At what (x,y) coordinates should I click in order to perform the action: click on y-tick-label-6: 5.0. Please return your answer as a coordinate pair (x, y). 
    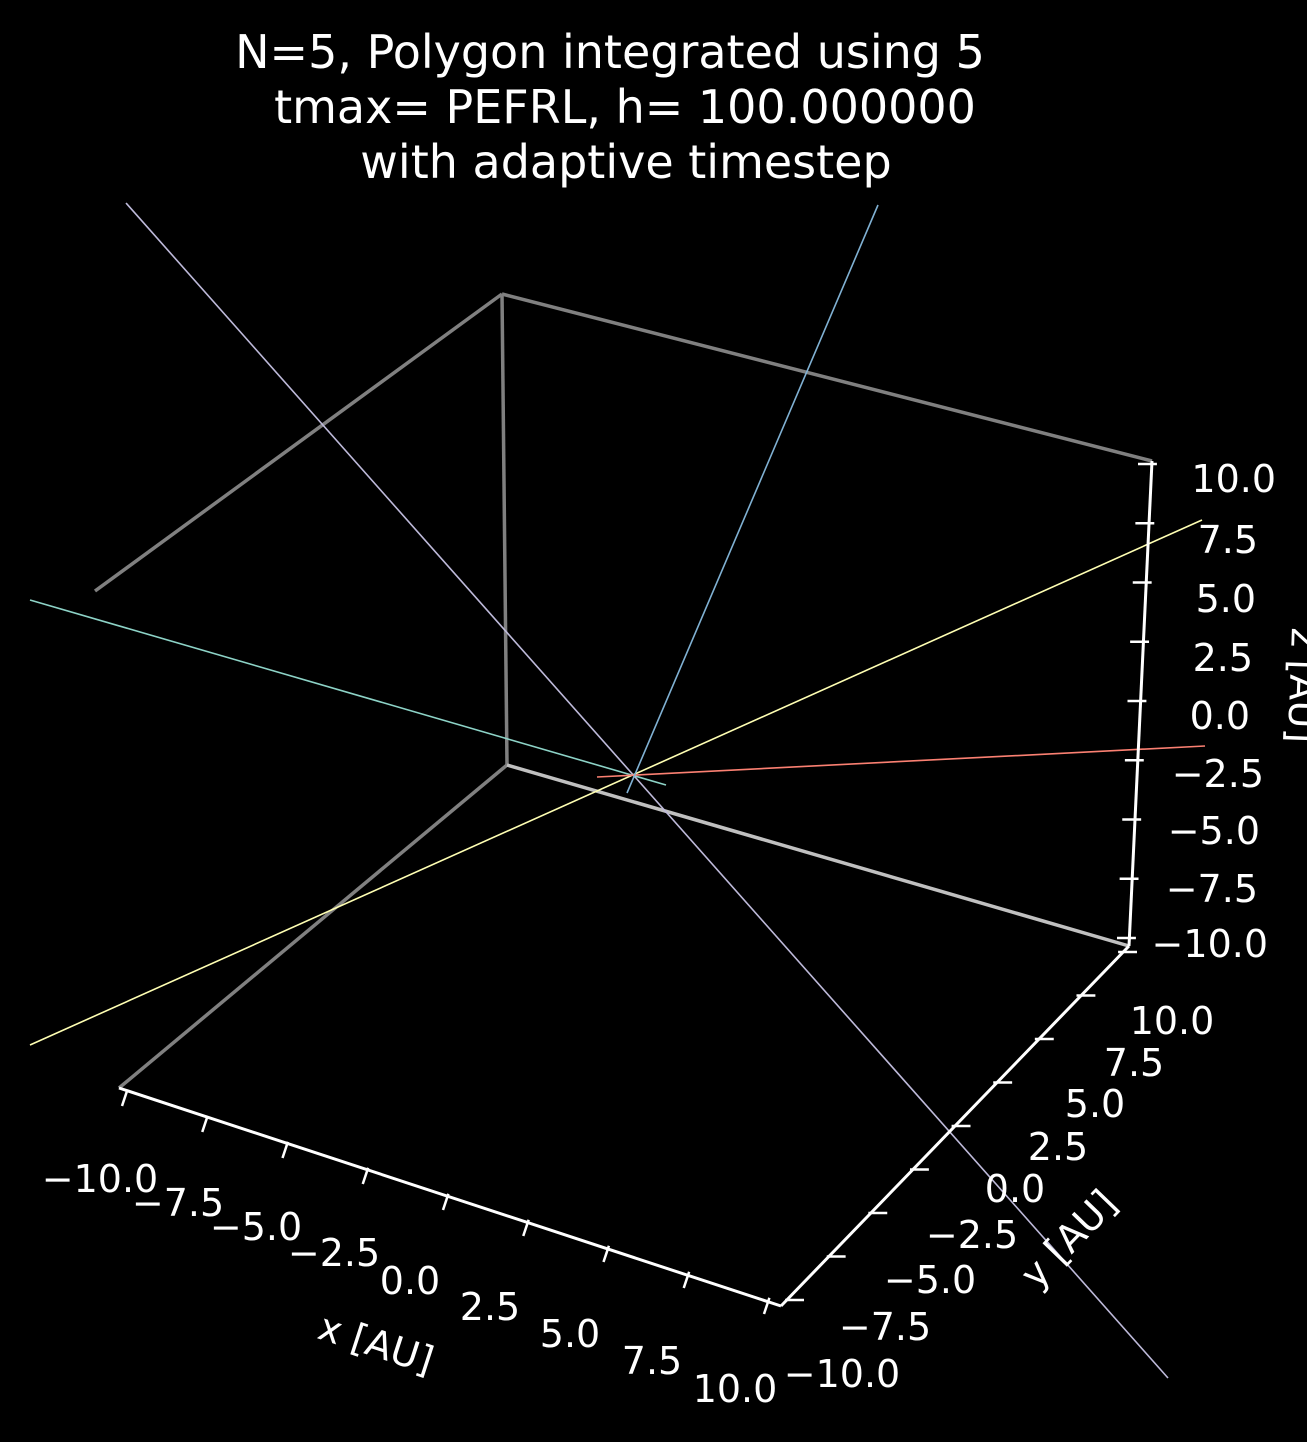
    Looking at the image, I should click on (1095, 1104).